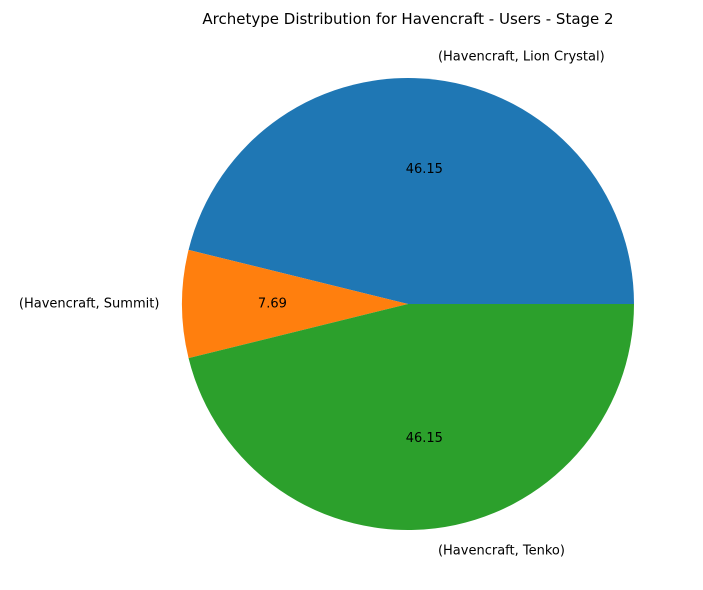 The height and width of the screenshot is (590, 703). I want to click on pie-slice, so click(295, 304).